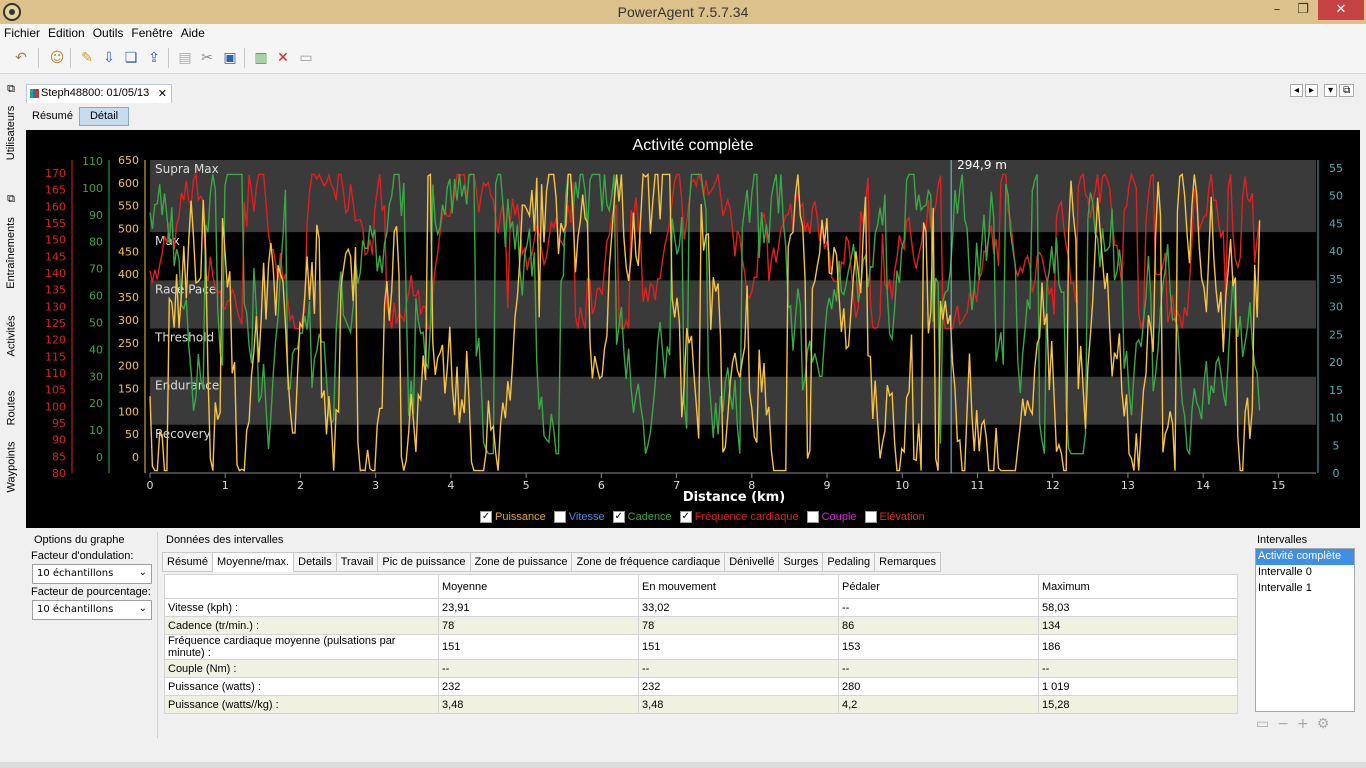 This screenshot has width=1366, height=768. I want to click on y-tick-label: 90, so click(59, 440).